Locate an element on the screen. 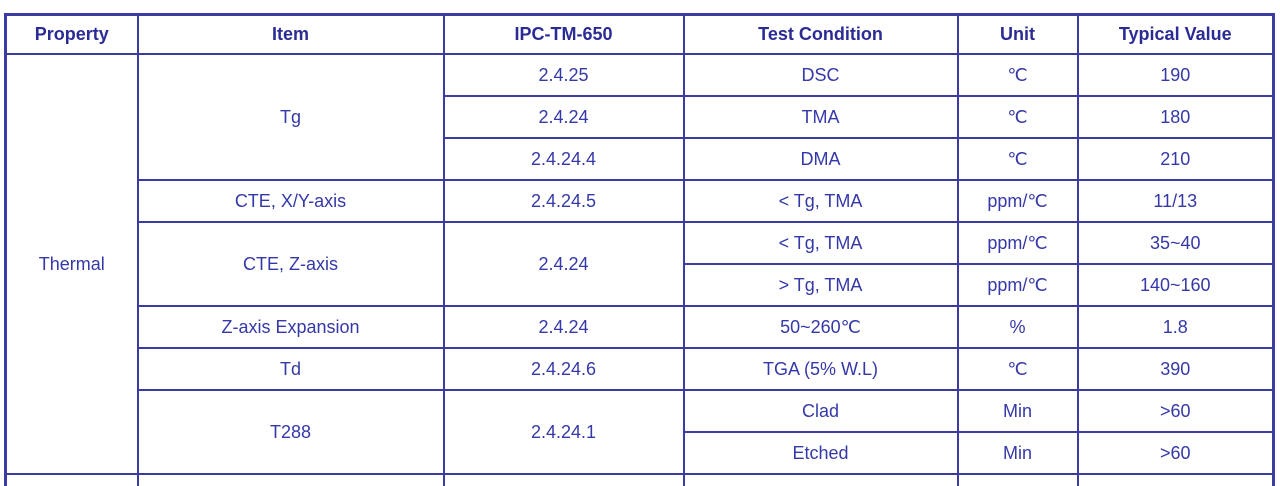 The image size is (1280, 486). cell-unit: % is located at coordinates (1017, 327).